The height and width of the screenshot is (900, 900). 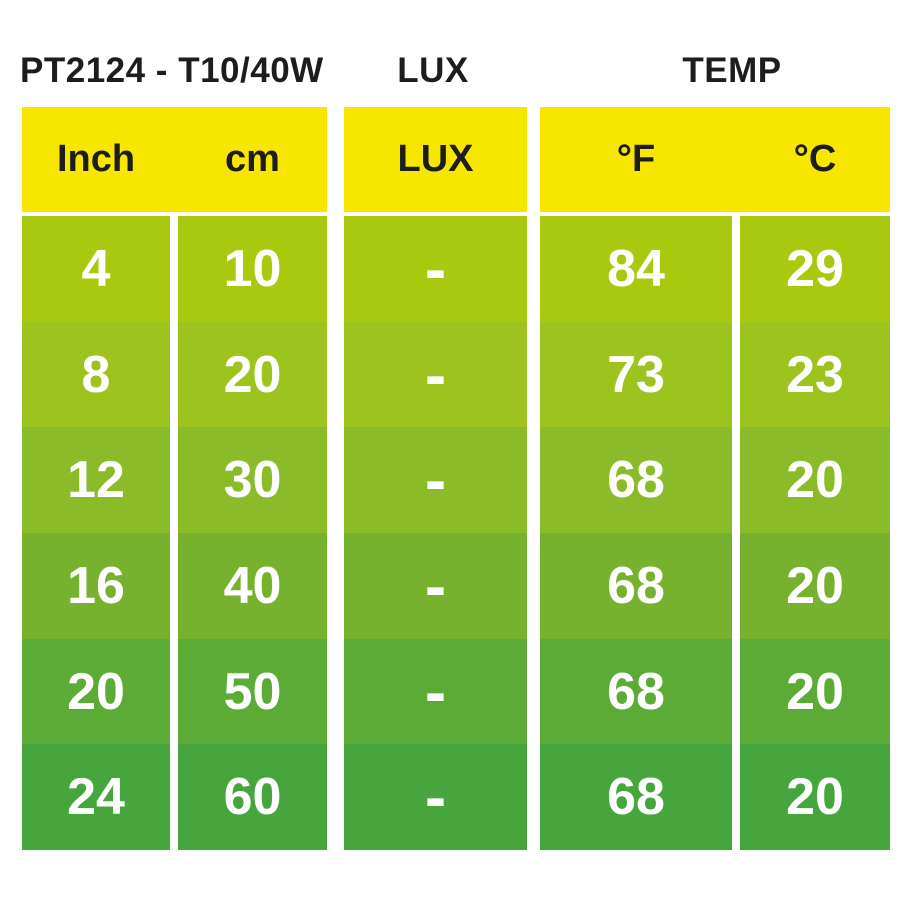 I want to click on lux-section-label: LUX, so click(x=433, y=70).